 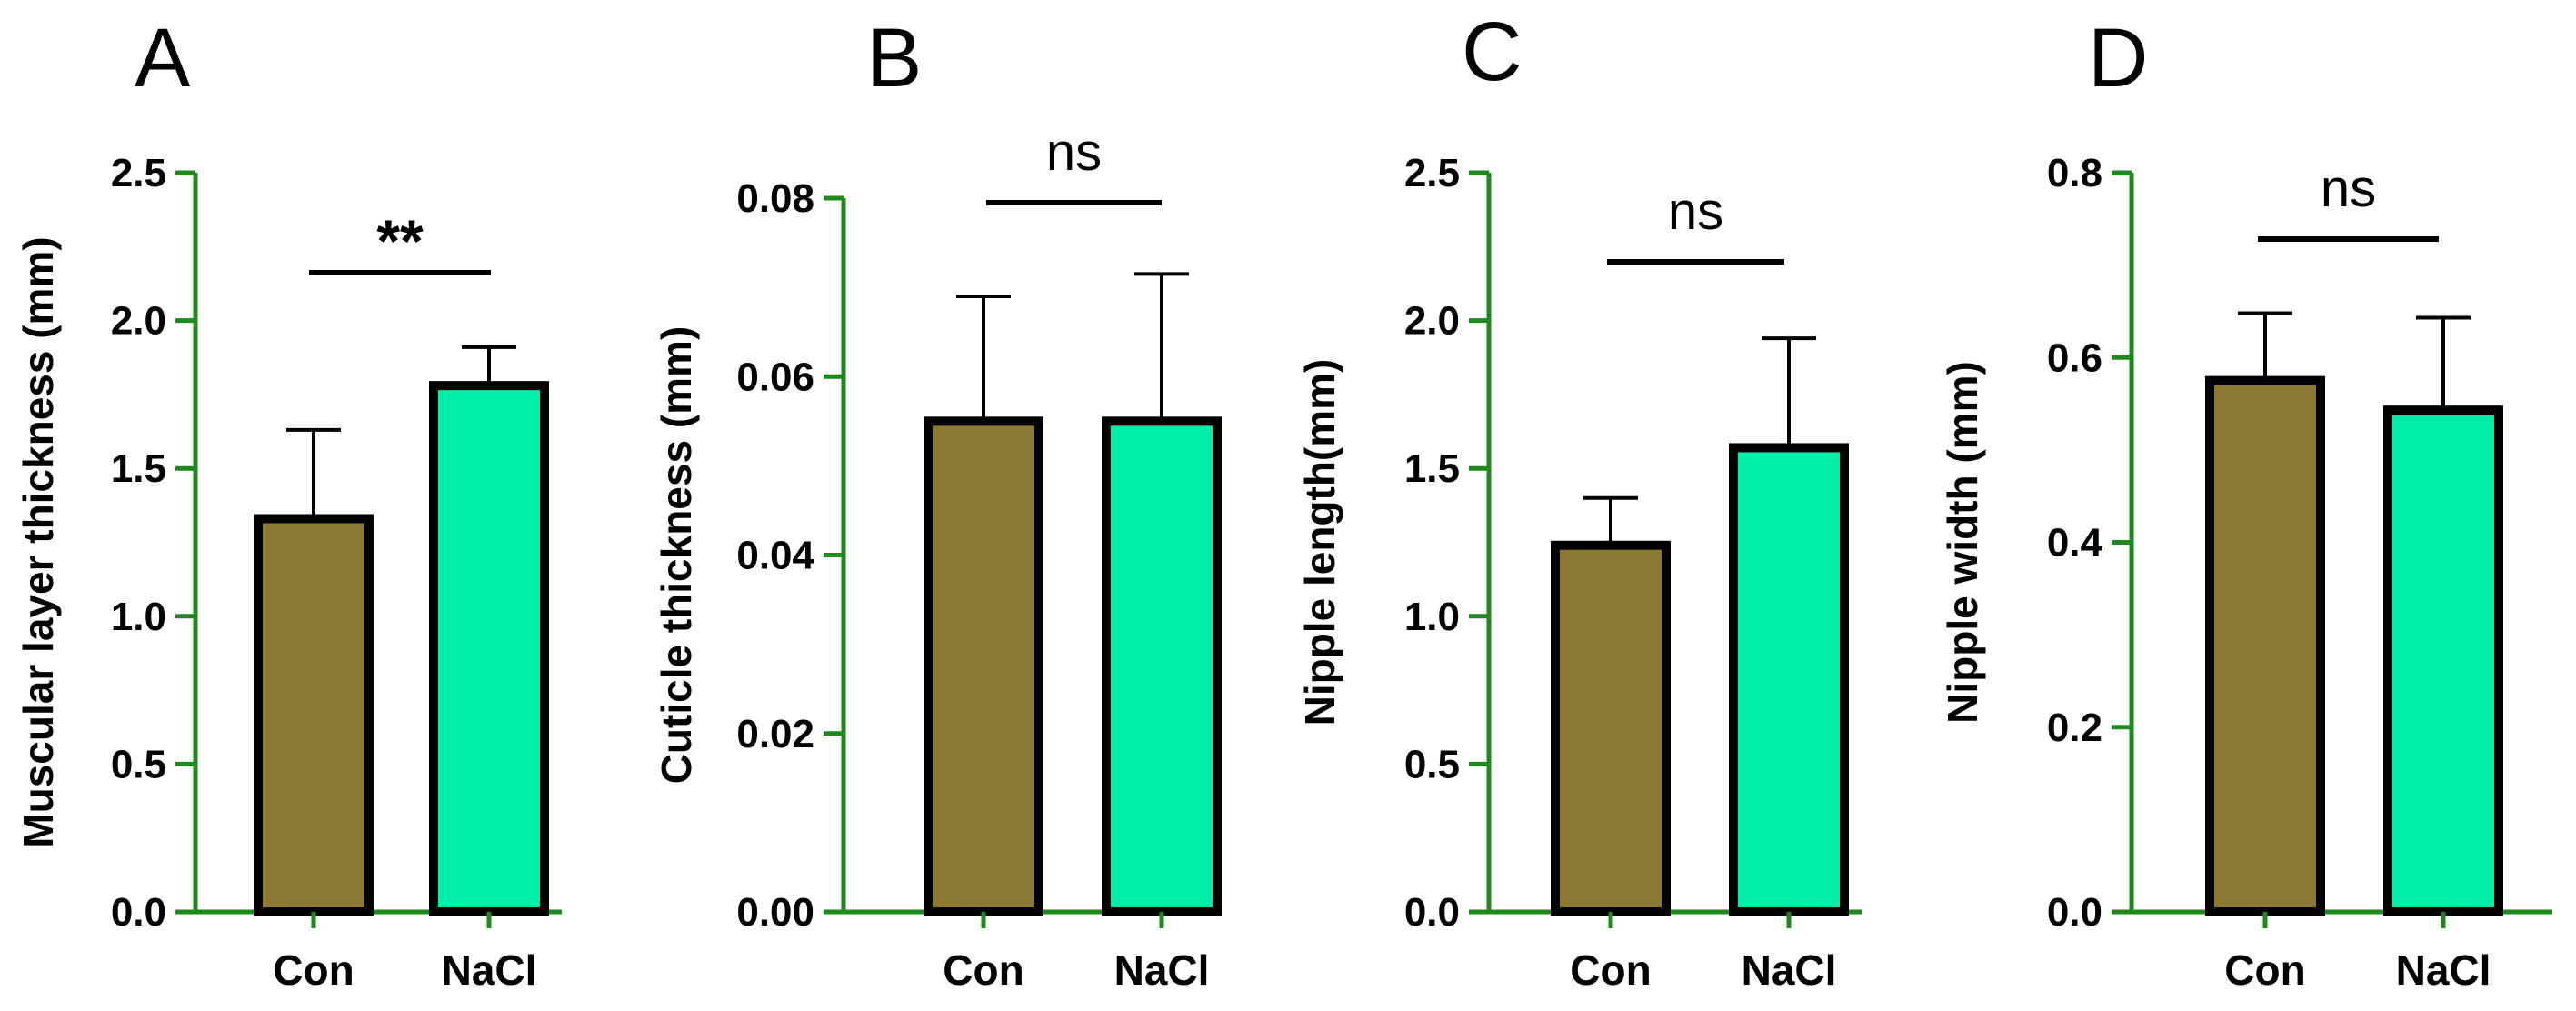 I want to click on y-axis-title: Nipple length(mm), so click(x=1319, y=542).